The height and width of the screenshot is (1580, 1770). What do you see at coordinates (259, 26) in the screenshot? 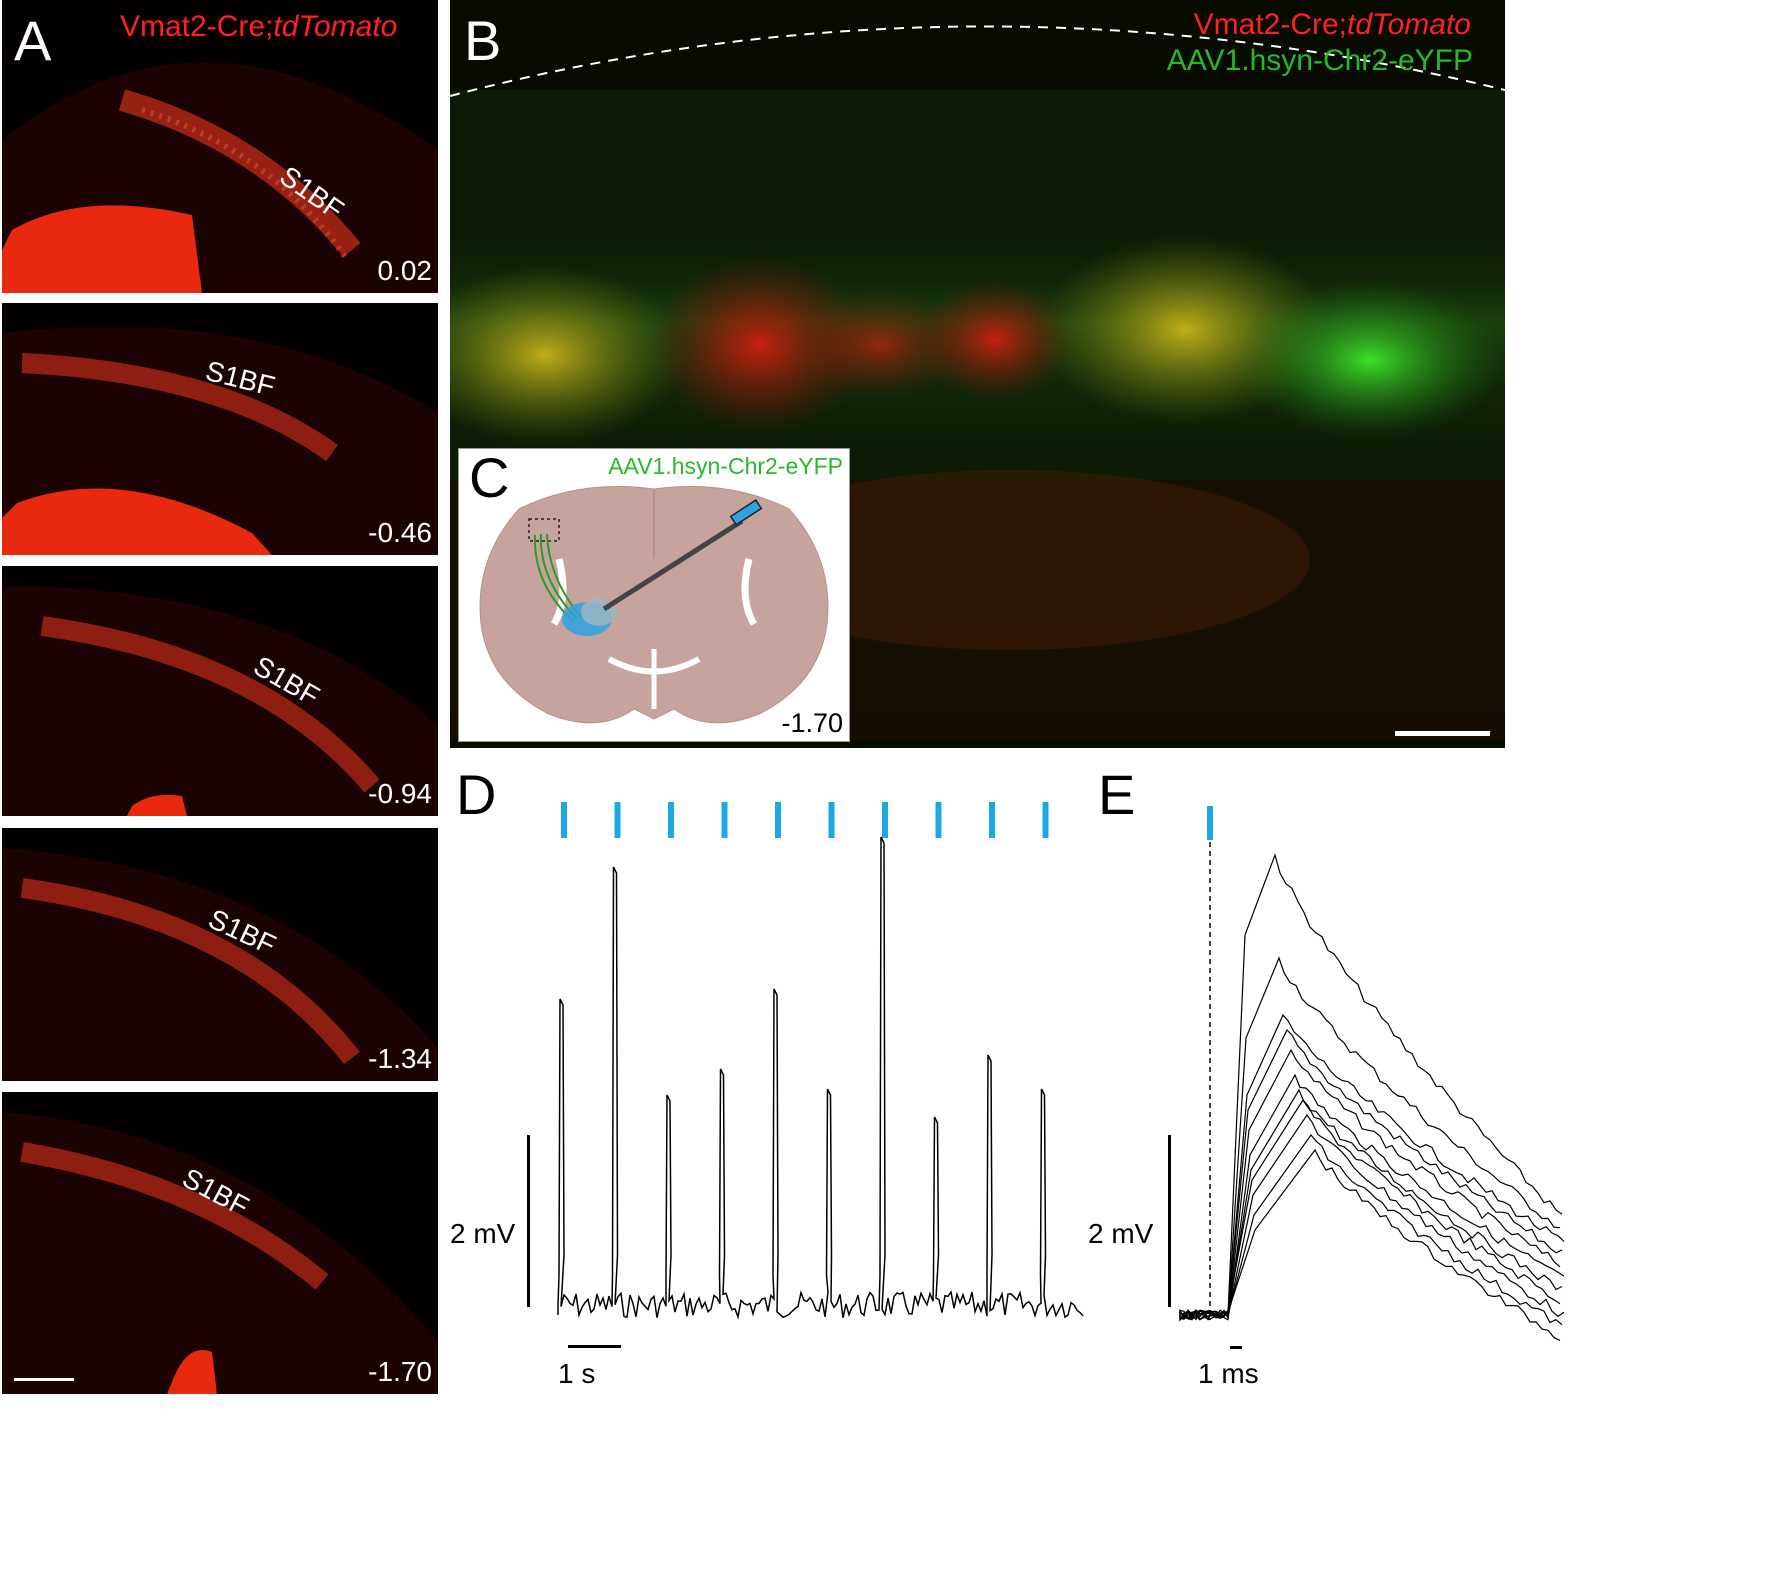
I see `panel-a-genotype-label: Vmat2-Cre;tdTomato` at bounding box center [259, 26].